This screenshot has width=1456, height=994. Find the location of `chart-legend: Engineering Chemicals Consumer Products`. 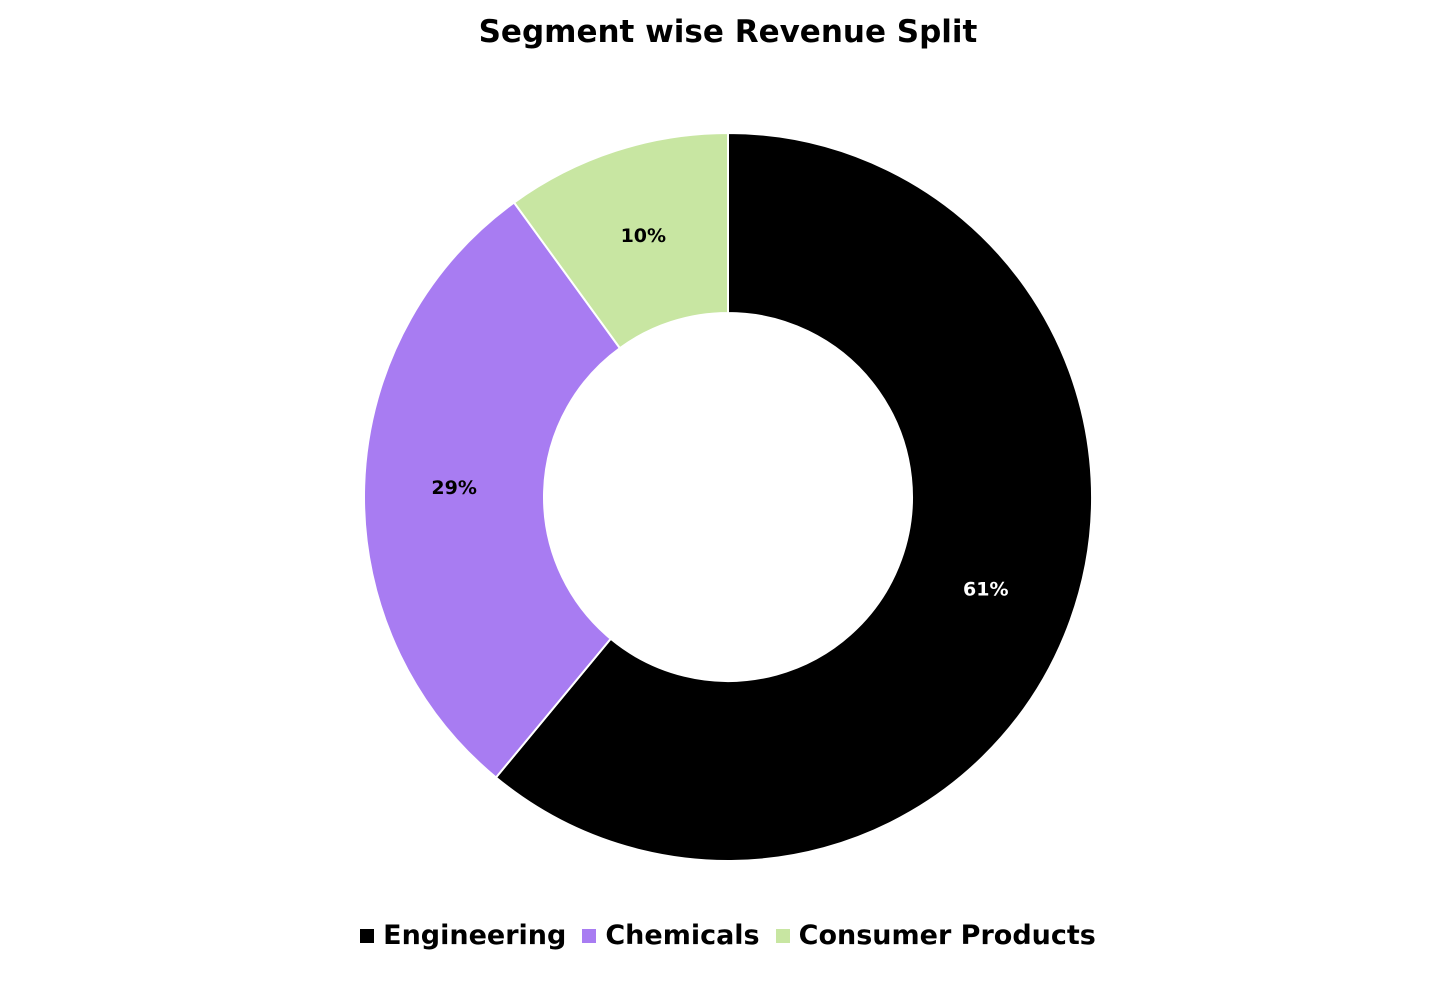

chart-legend: Engineering Chemicals Consumer Products is located at coordinates (728, 935).